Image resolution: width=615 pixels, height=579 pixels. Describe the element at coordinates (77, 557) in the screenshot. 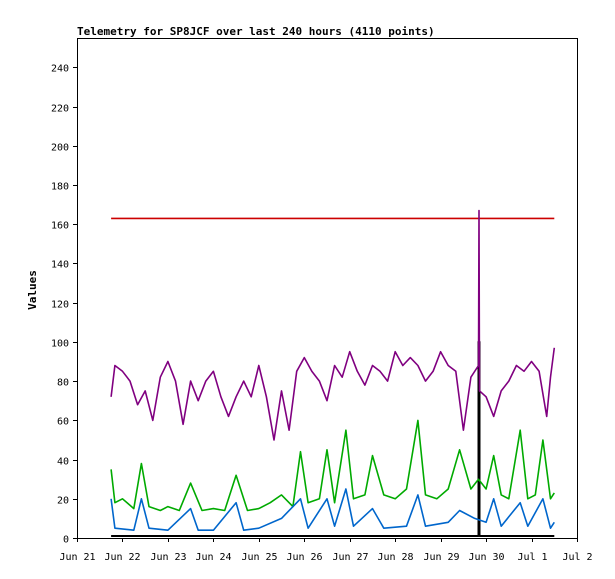

I see `x-tick-label: Jun 21` at that location.